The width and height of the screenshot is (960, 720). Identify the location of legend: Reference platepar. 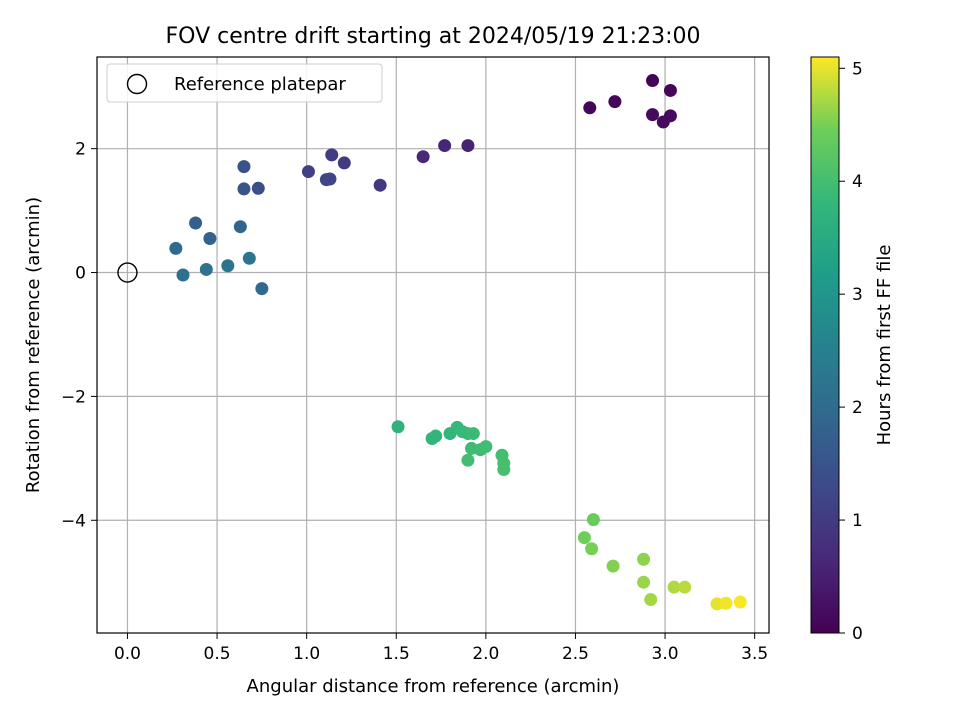
(244, 83).